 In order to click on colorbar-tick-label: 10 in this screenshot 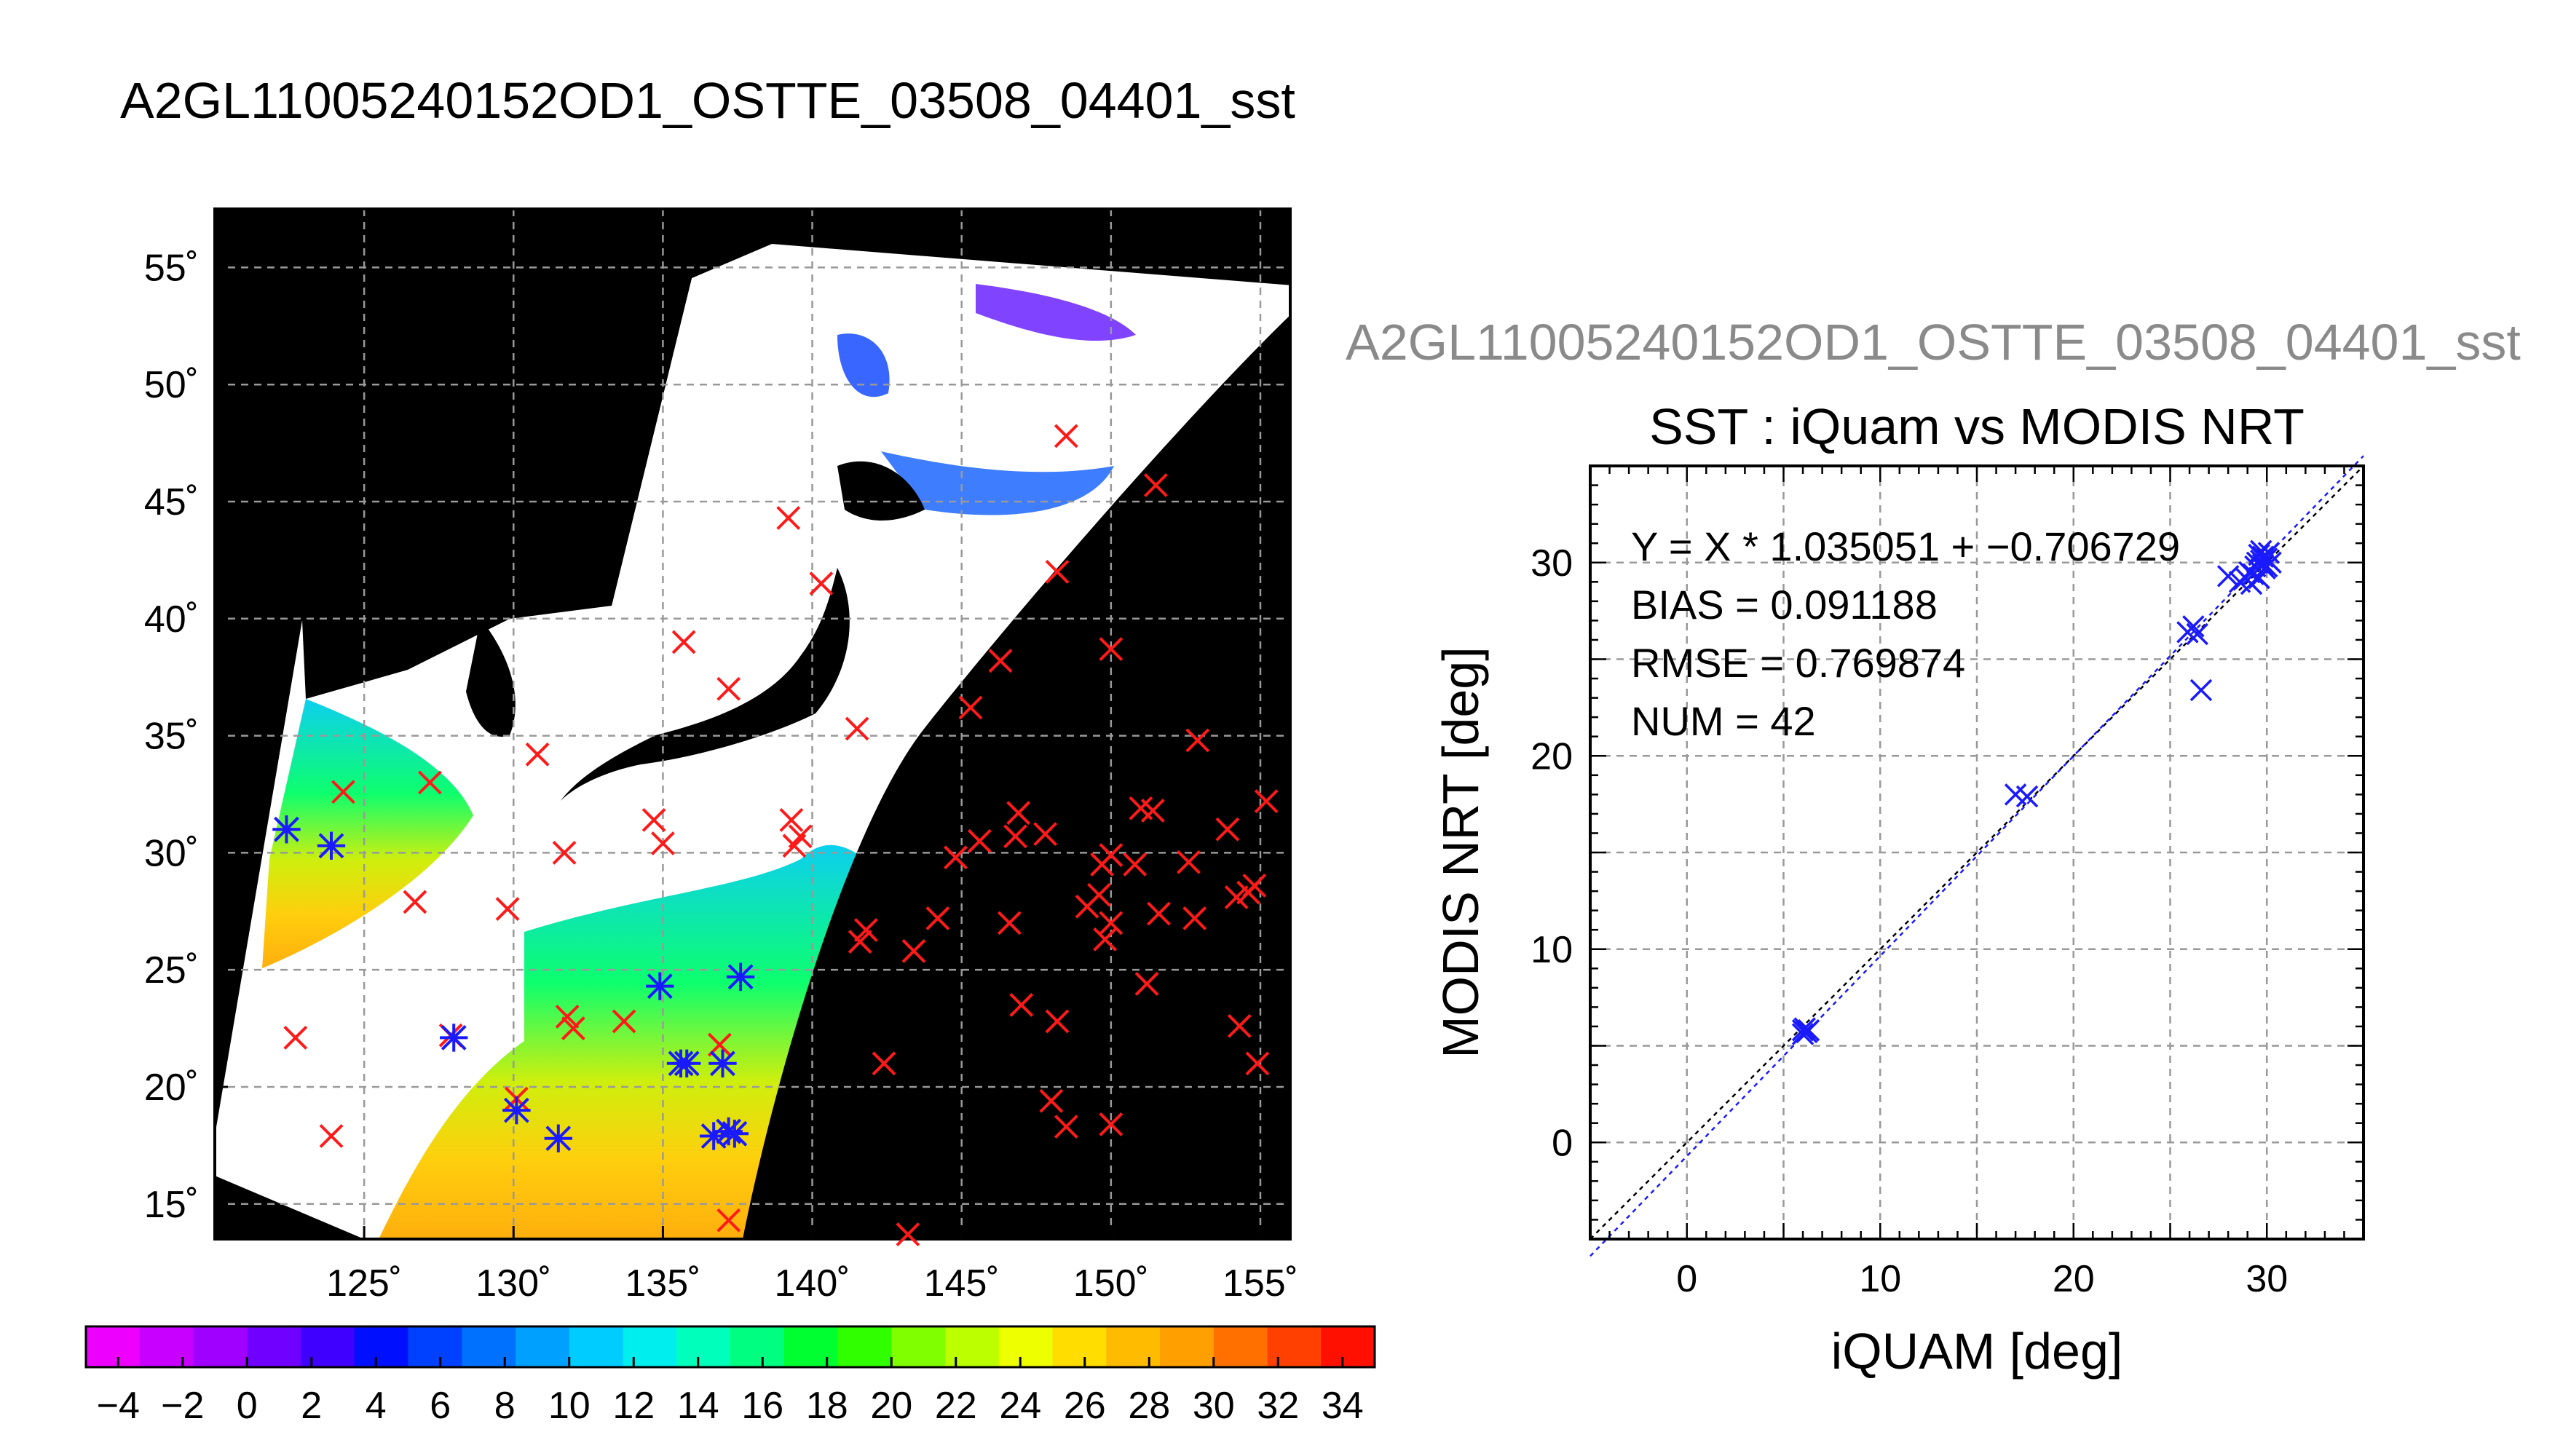, I will do `click(569, 1406)`.